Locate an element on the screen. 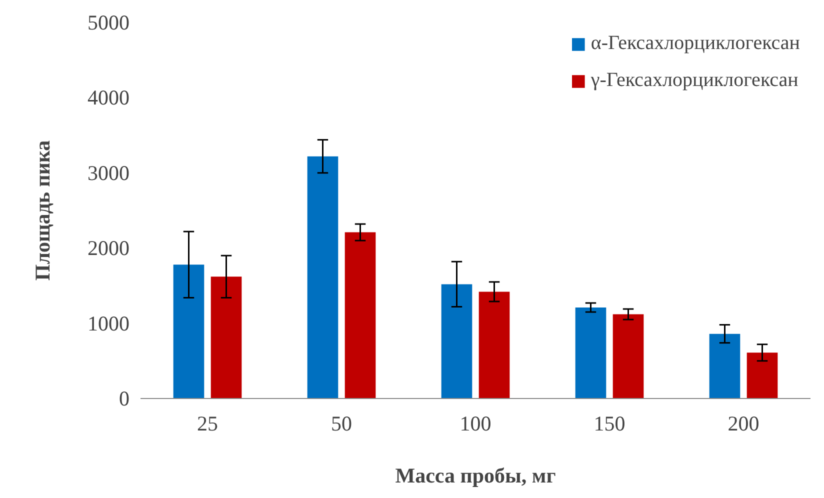 Image resolution: width=824 pixels, height=498 pixels. y-tick-label: 4000 is located at coordinates (109, 98).